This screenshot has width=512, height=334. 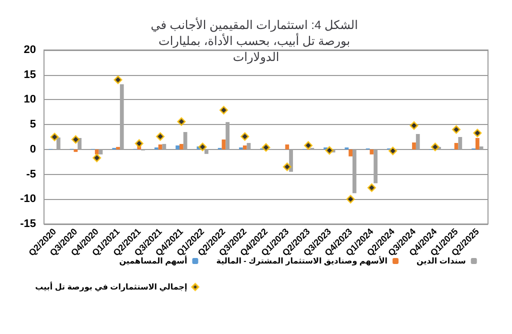 What do you see at coordinates (302, 261) in the screenshot?
I see `legend-label: الأسهم وصناديق الاستثمار المشترك - المالية` at bounding box center [302, 261].